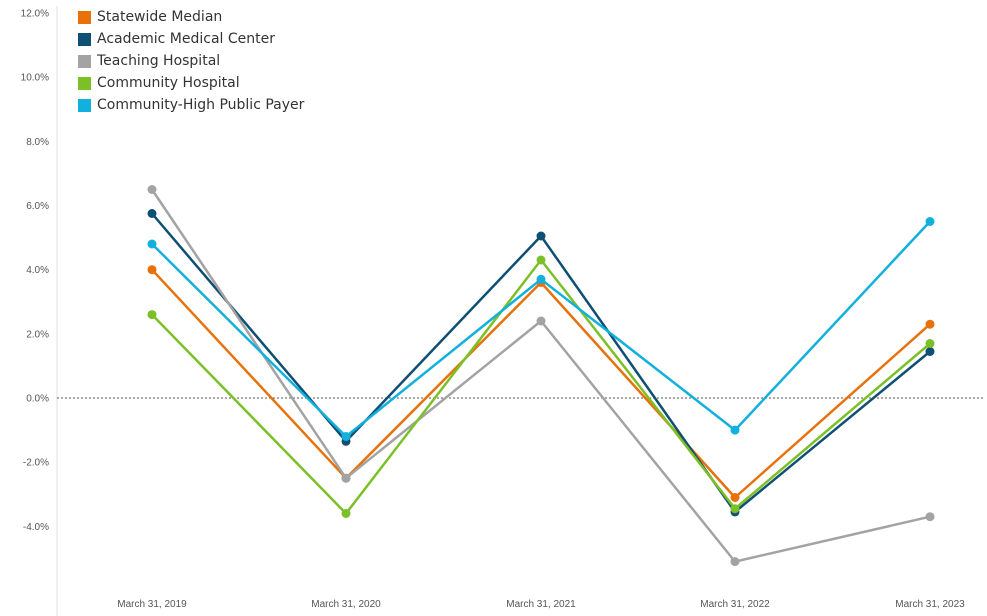  I want to click on legend-item: Teaching Hospital, so click(191, 61).